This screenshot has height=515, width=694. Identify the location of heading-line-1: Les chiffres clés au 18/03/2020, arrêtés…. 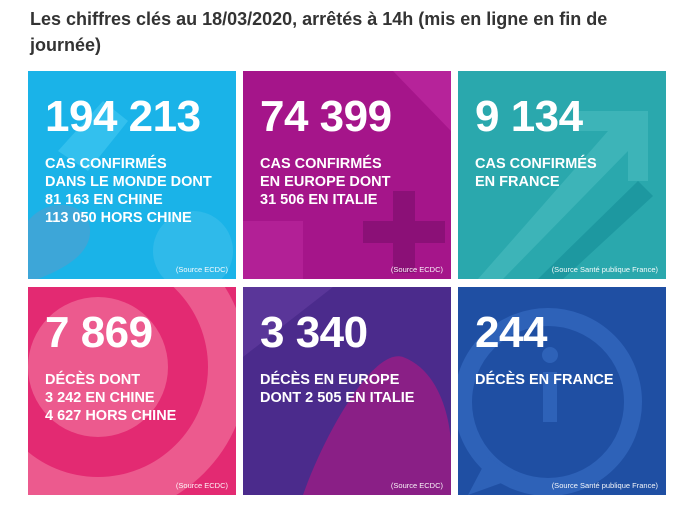
(319, 19).